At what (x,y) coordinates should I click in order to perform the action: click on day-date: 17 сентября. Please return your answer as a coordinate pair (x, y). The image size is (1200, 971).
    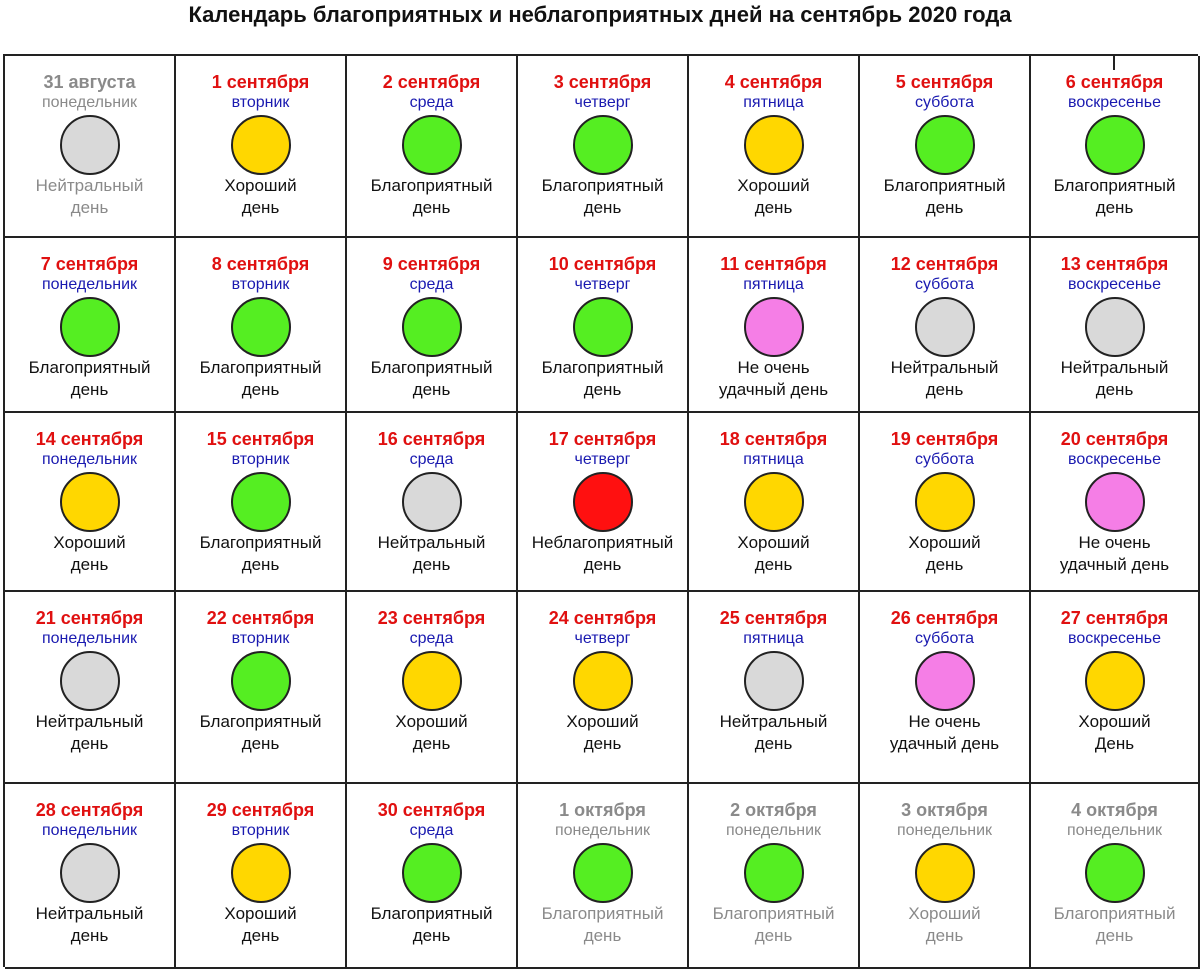
    Looking at the image, I should click on (602, 439).